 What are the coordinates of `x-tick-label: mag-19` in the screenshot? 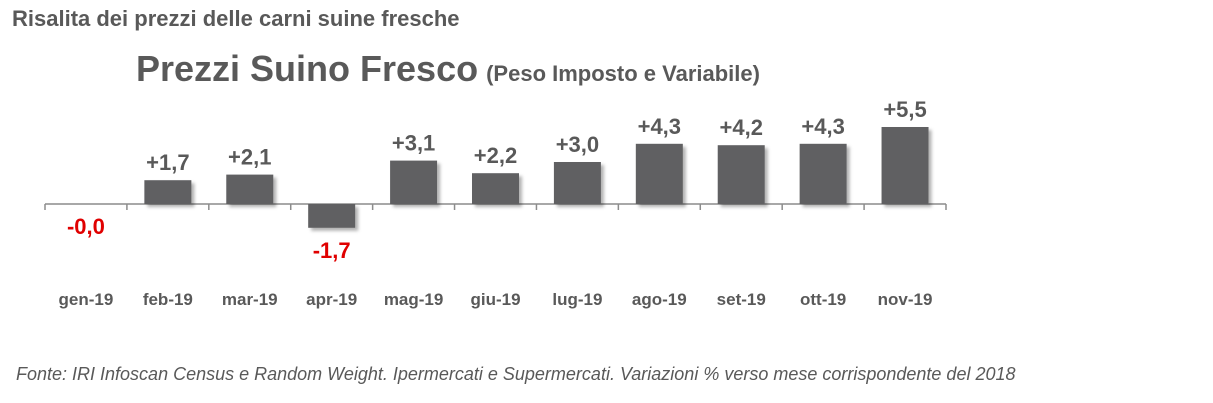 It's located at (414, 299).